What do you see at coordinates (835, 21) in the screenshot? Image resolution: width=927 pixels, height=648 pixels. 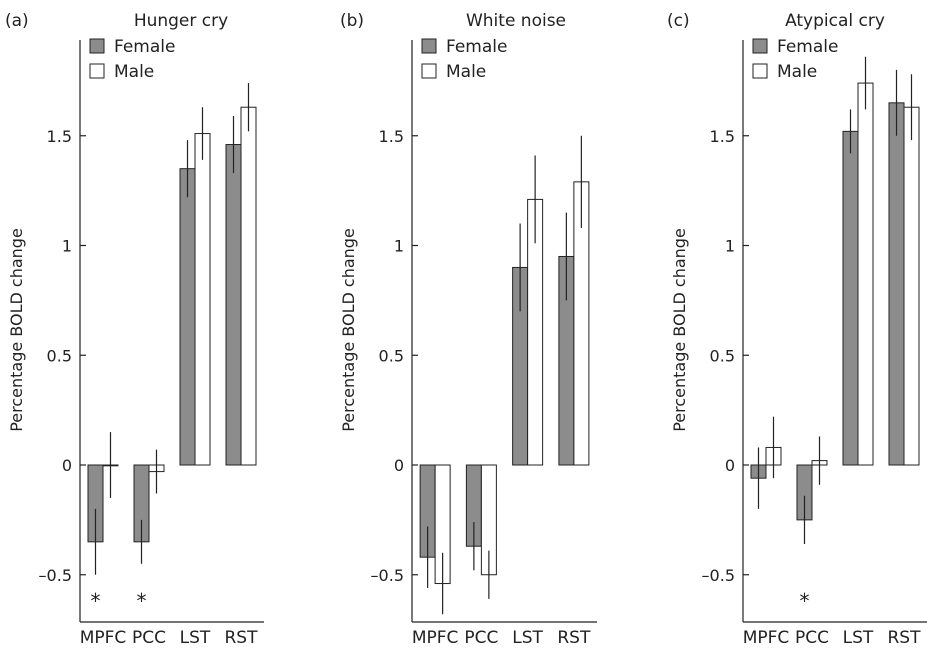 I see `panel-title: Atypical cry` at bounding box center [835, 21].